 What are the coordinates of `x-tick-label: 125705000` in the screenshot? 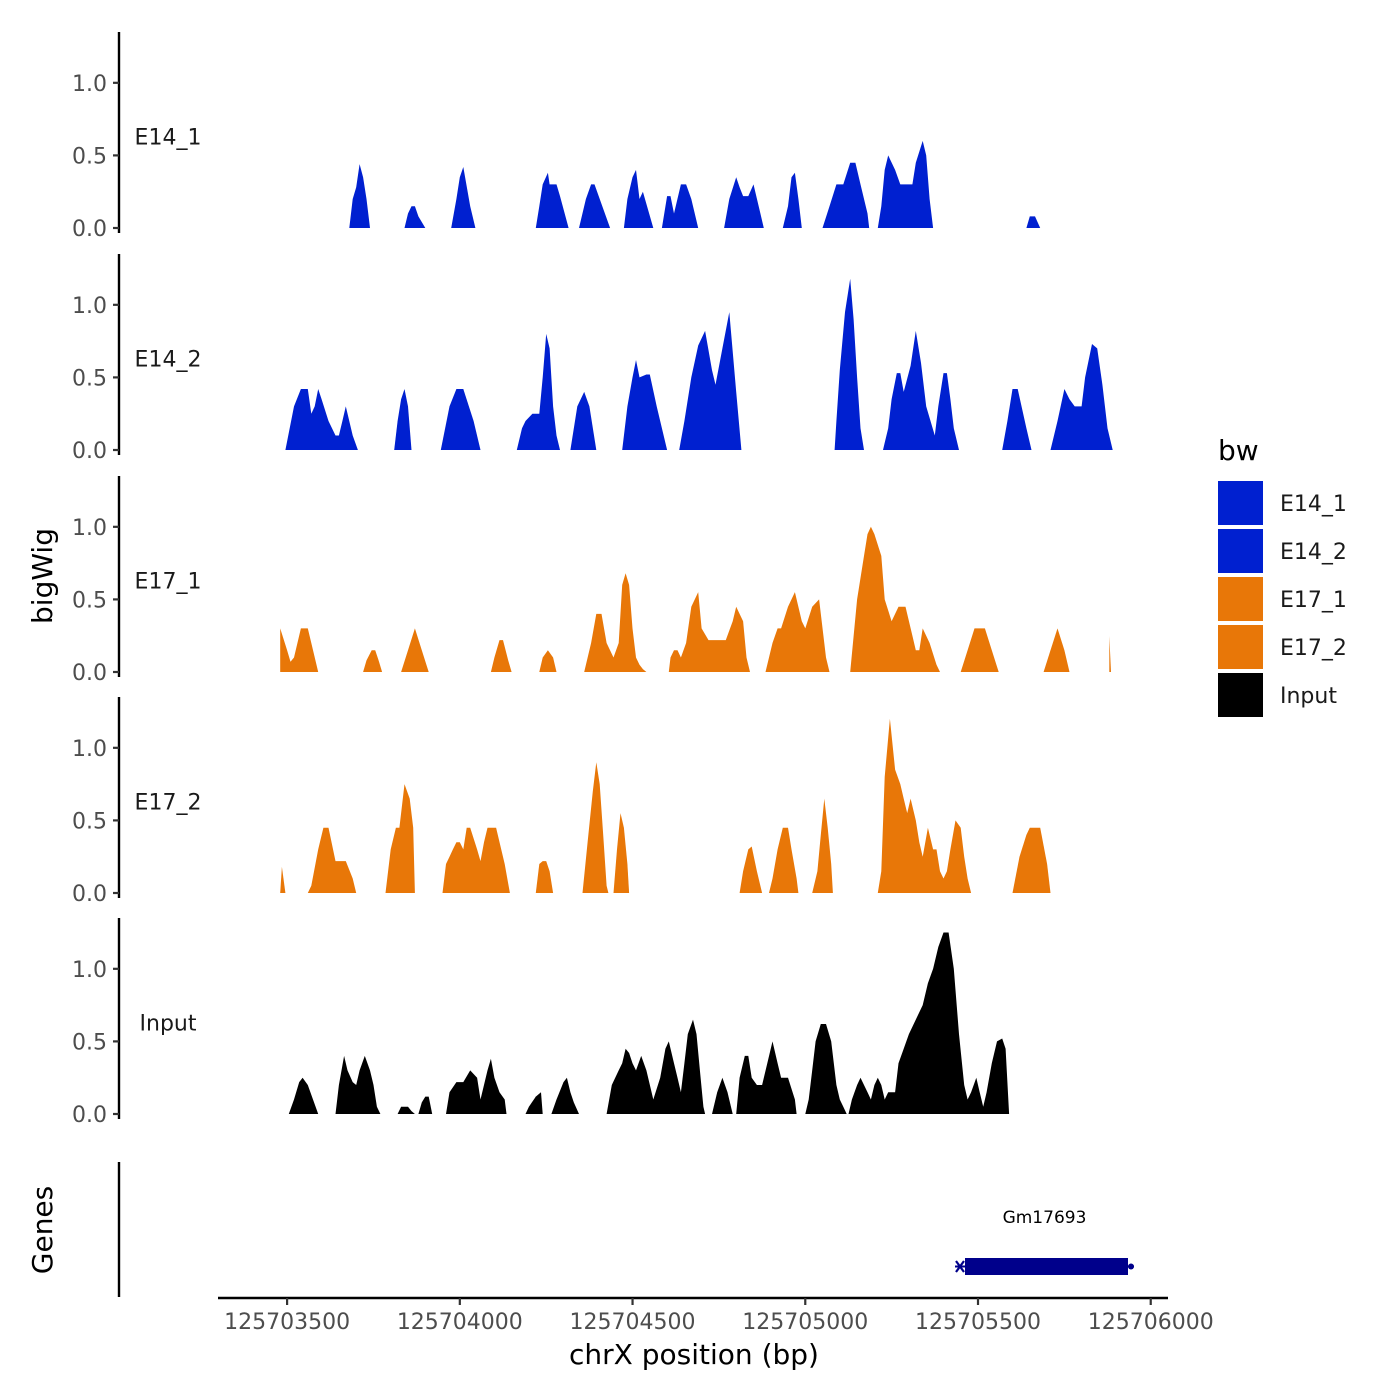 It's located at (805, 1322).